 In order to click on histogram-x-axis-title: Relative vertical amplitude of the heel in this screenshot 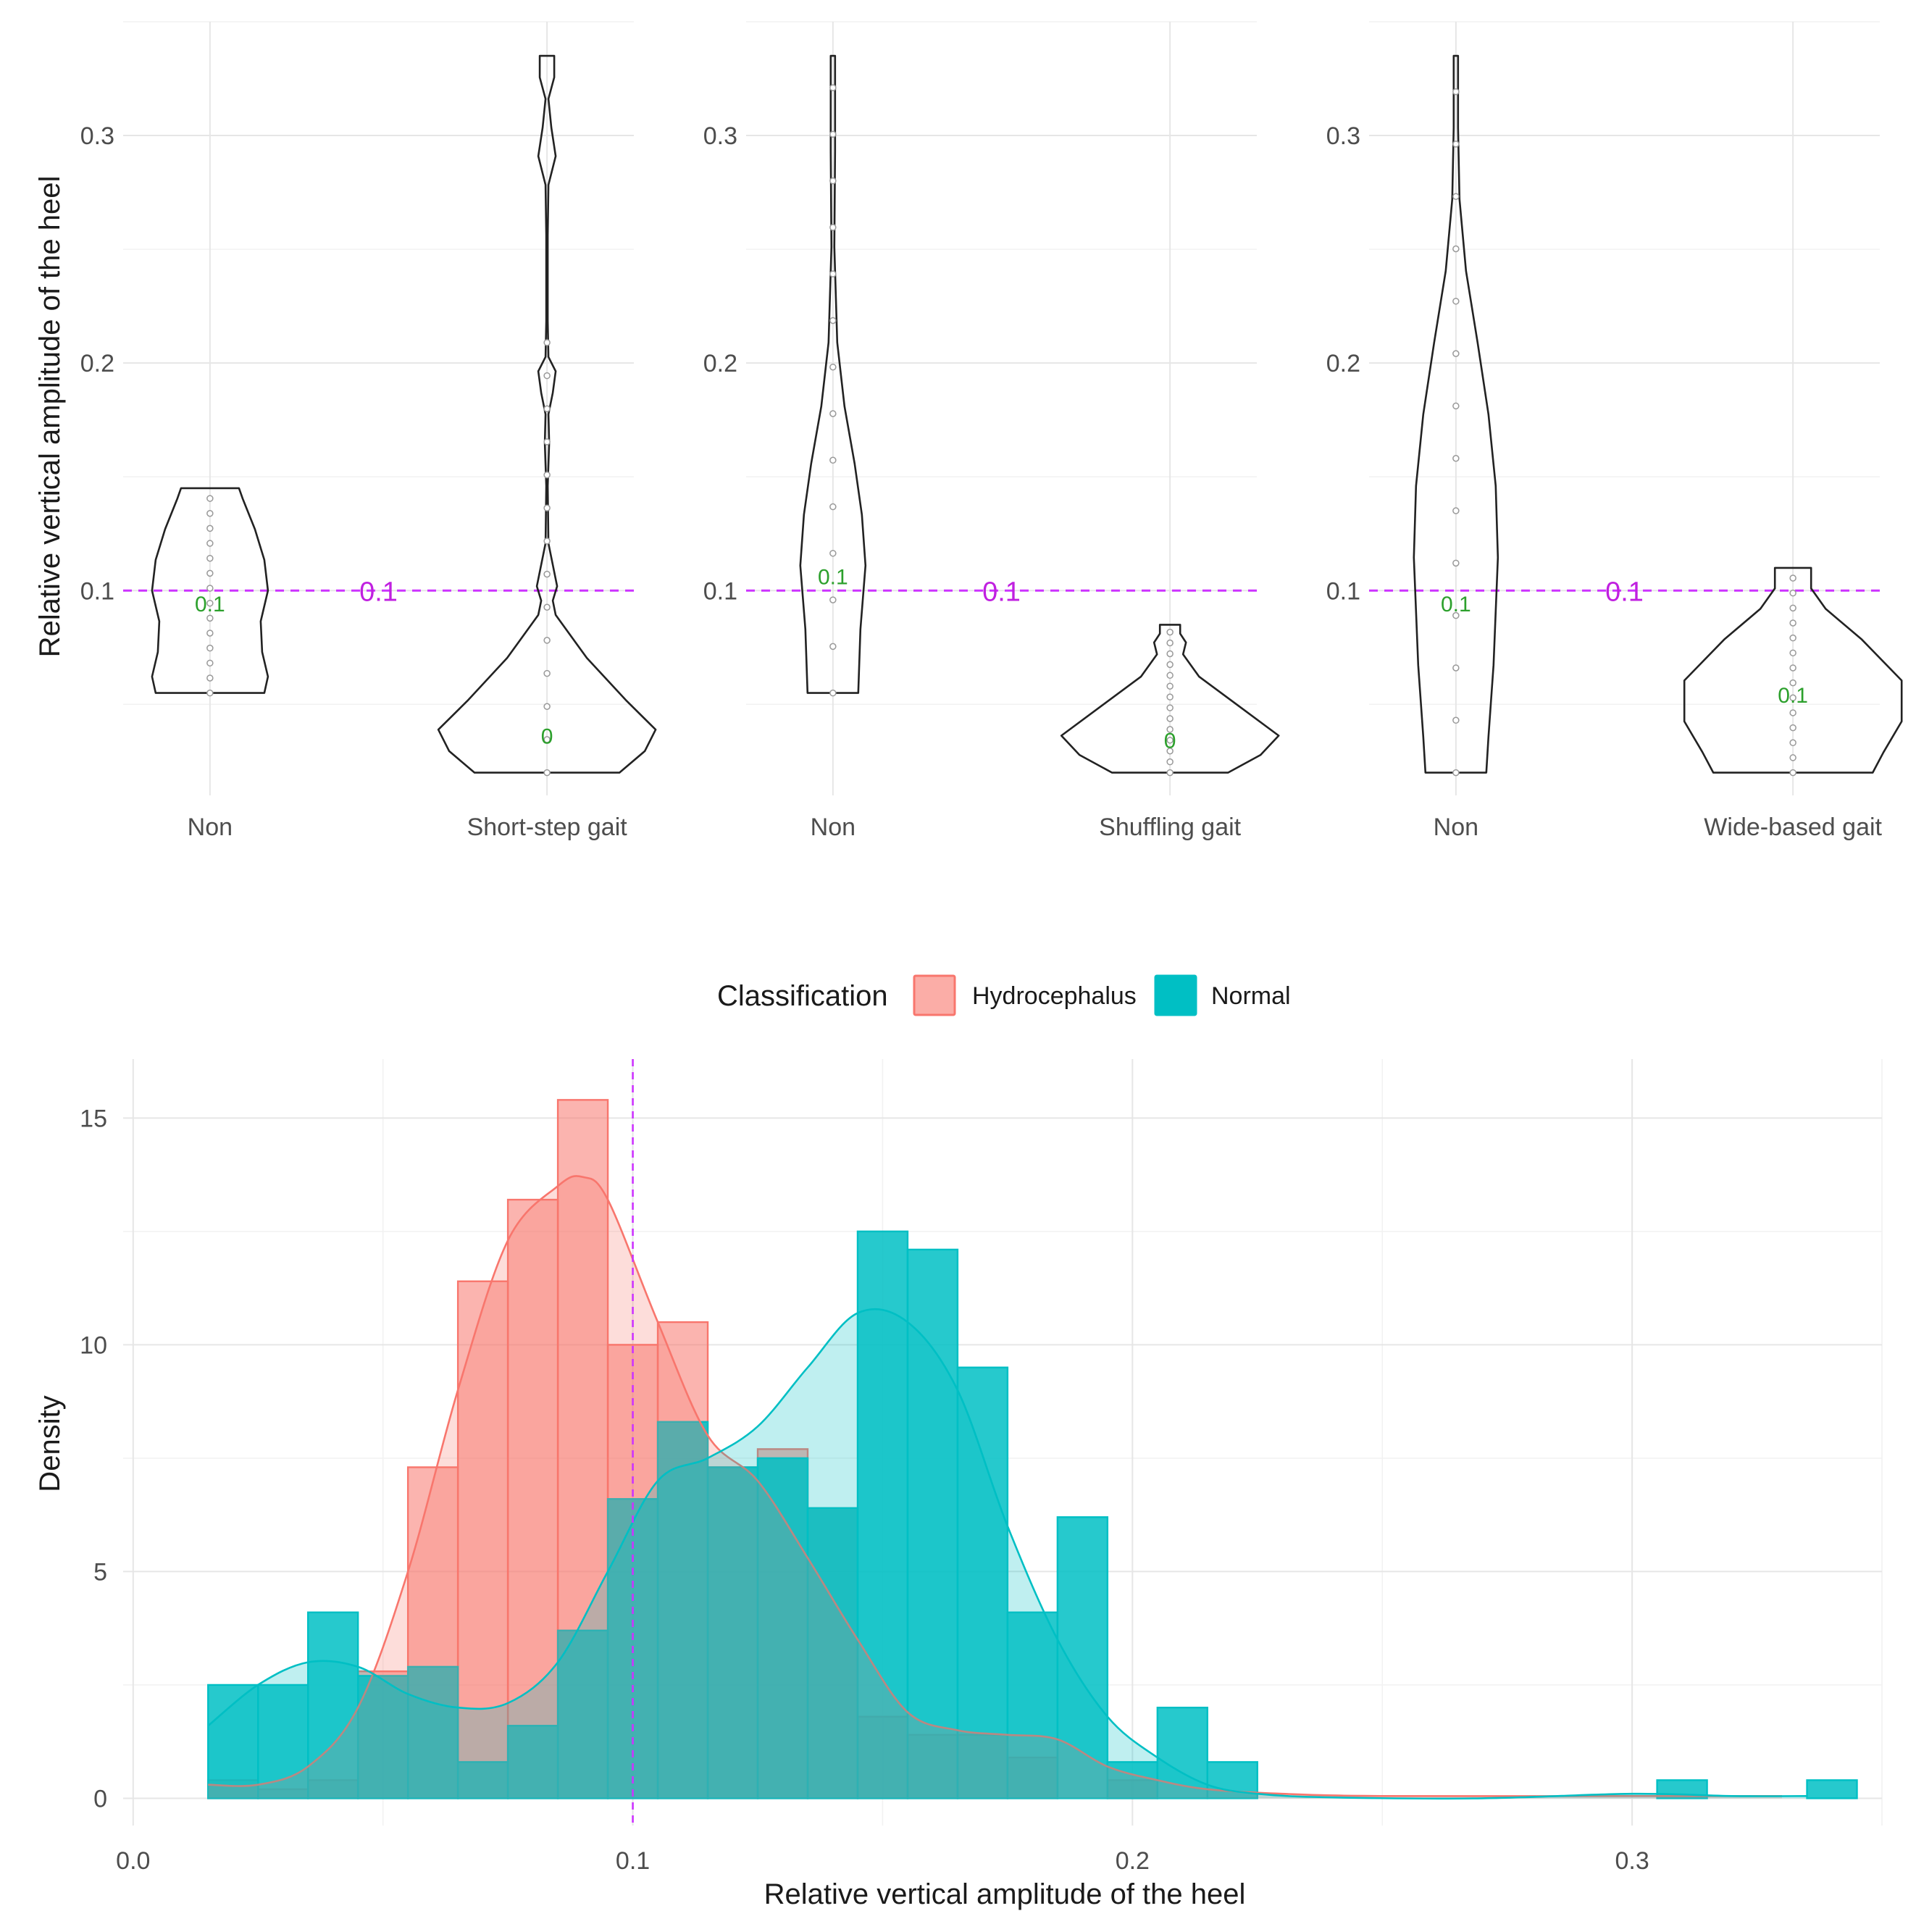, I will do `click(1005, 1894)`.